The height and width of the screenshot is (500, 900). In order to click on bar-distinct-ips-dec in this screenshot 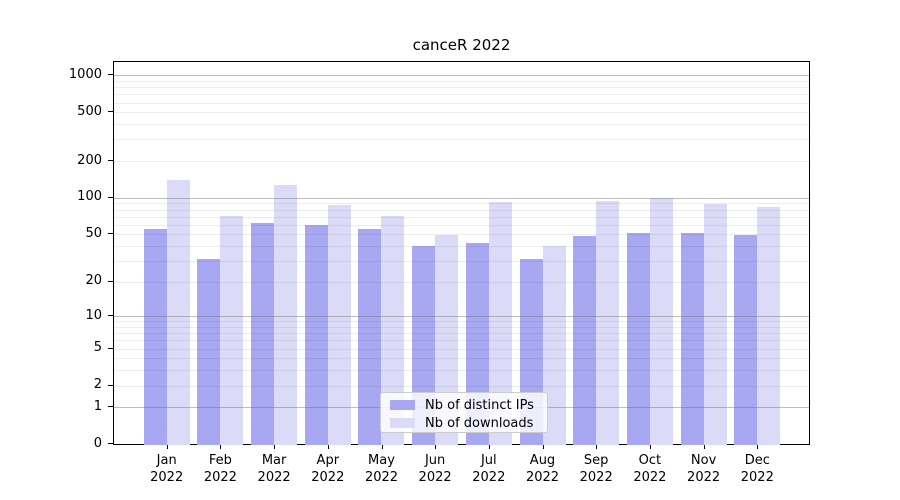, I will do `click(746, 340)`.